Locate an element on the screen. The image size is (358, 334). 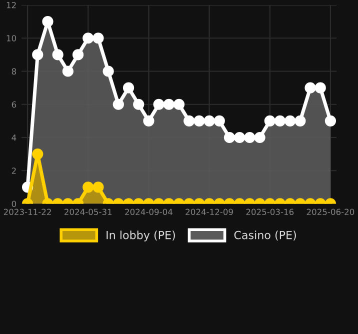
x-tick-label: 2024-12-09 is located at coordinates (209, 212).